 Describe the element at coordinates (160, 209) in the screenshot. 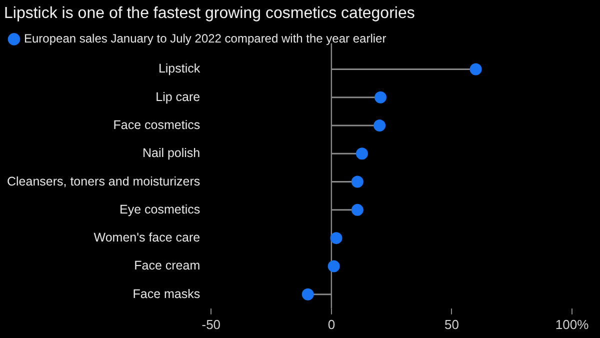

I see `y-tick-label: Eye cosmetics` at that location.